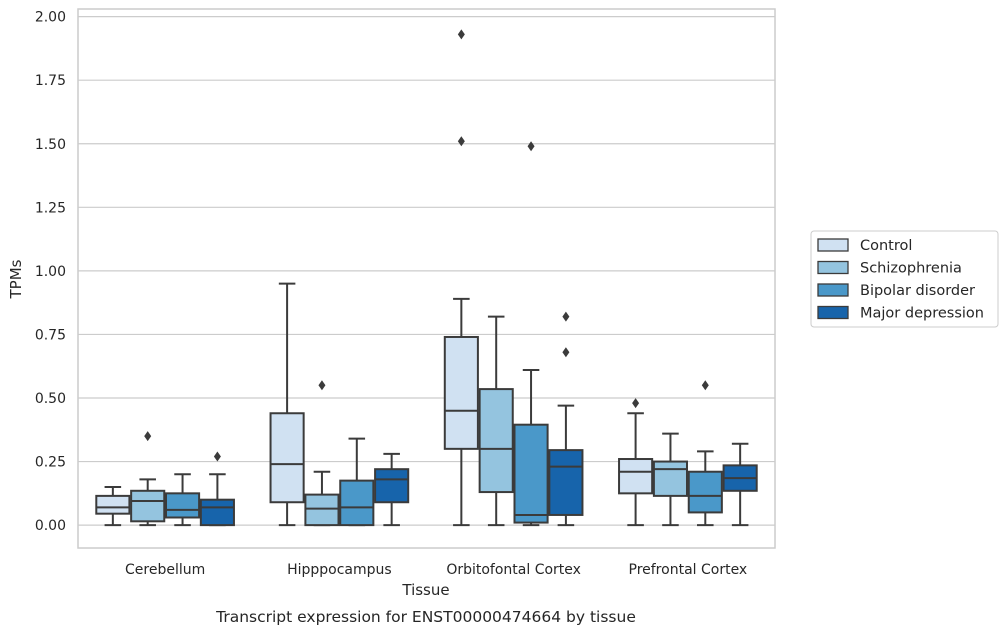  I want to click on box-prefrontal-cortex-schizophrenia, so click(670, 479).